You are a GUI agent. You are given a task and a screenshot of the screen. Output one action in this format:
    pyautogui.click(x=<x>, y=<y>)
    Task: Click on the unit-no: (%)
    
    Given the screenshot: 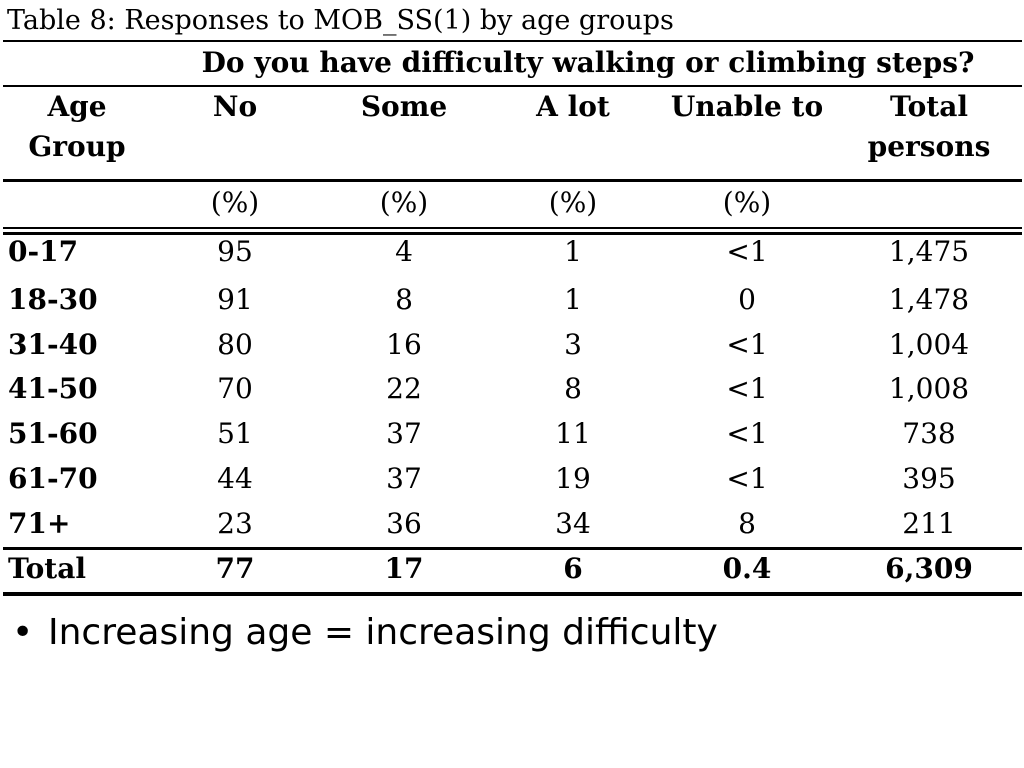 What is the action you would take?
    pyautogui.click(x=235, y=202)
    